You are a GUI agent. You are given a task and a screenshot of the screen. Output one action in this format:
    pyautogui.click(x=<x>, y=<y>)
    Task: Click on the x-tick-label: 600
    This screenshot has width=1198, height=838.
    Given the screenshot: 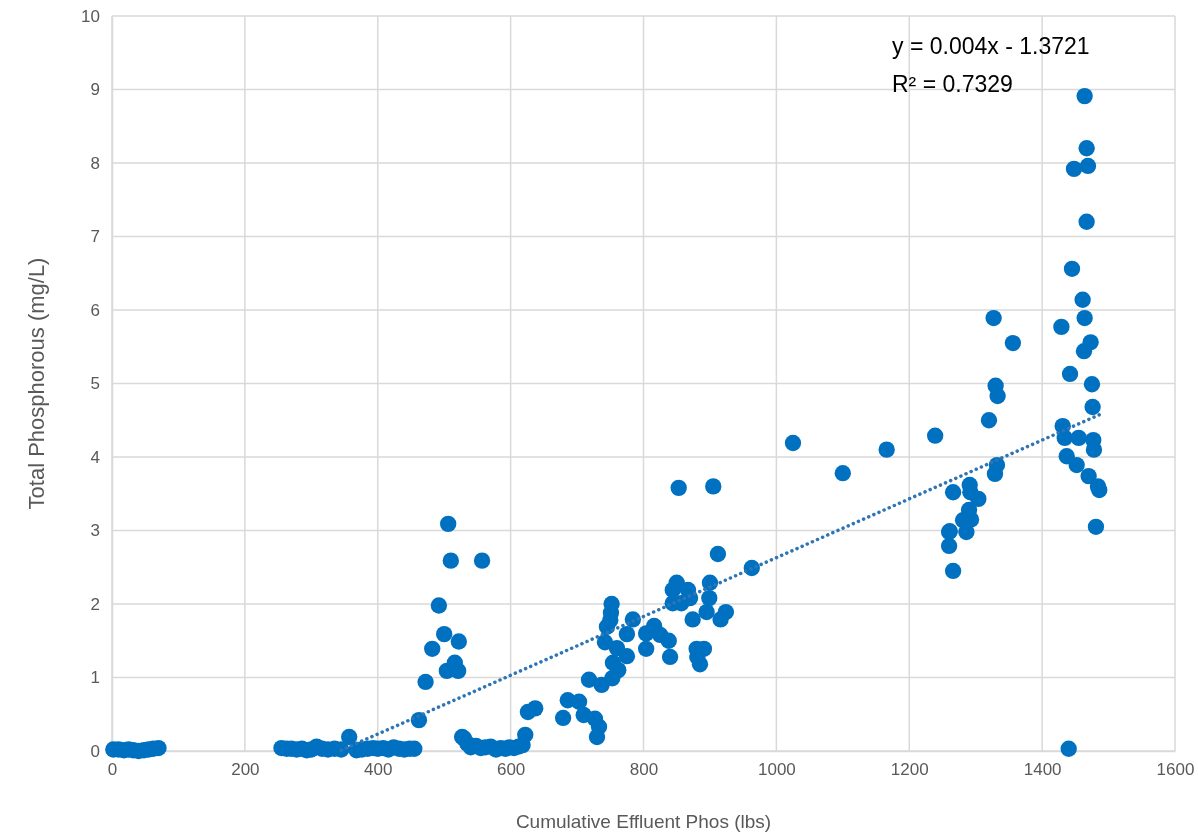 What is the action you would take?
    pyautogui.click(x=511, y=770)
    